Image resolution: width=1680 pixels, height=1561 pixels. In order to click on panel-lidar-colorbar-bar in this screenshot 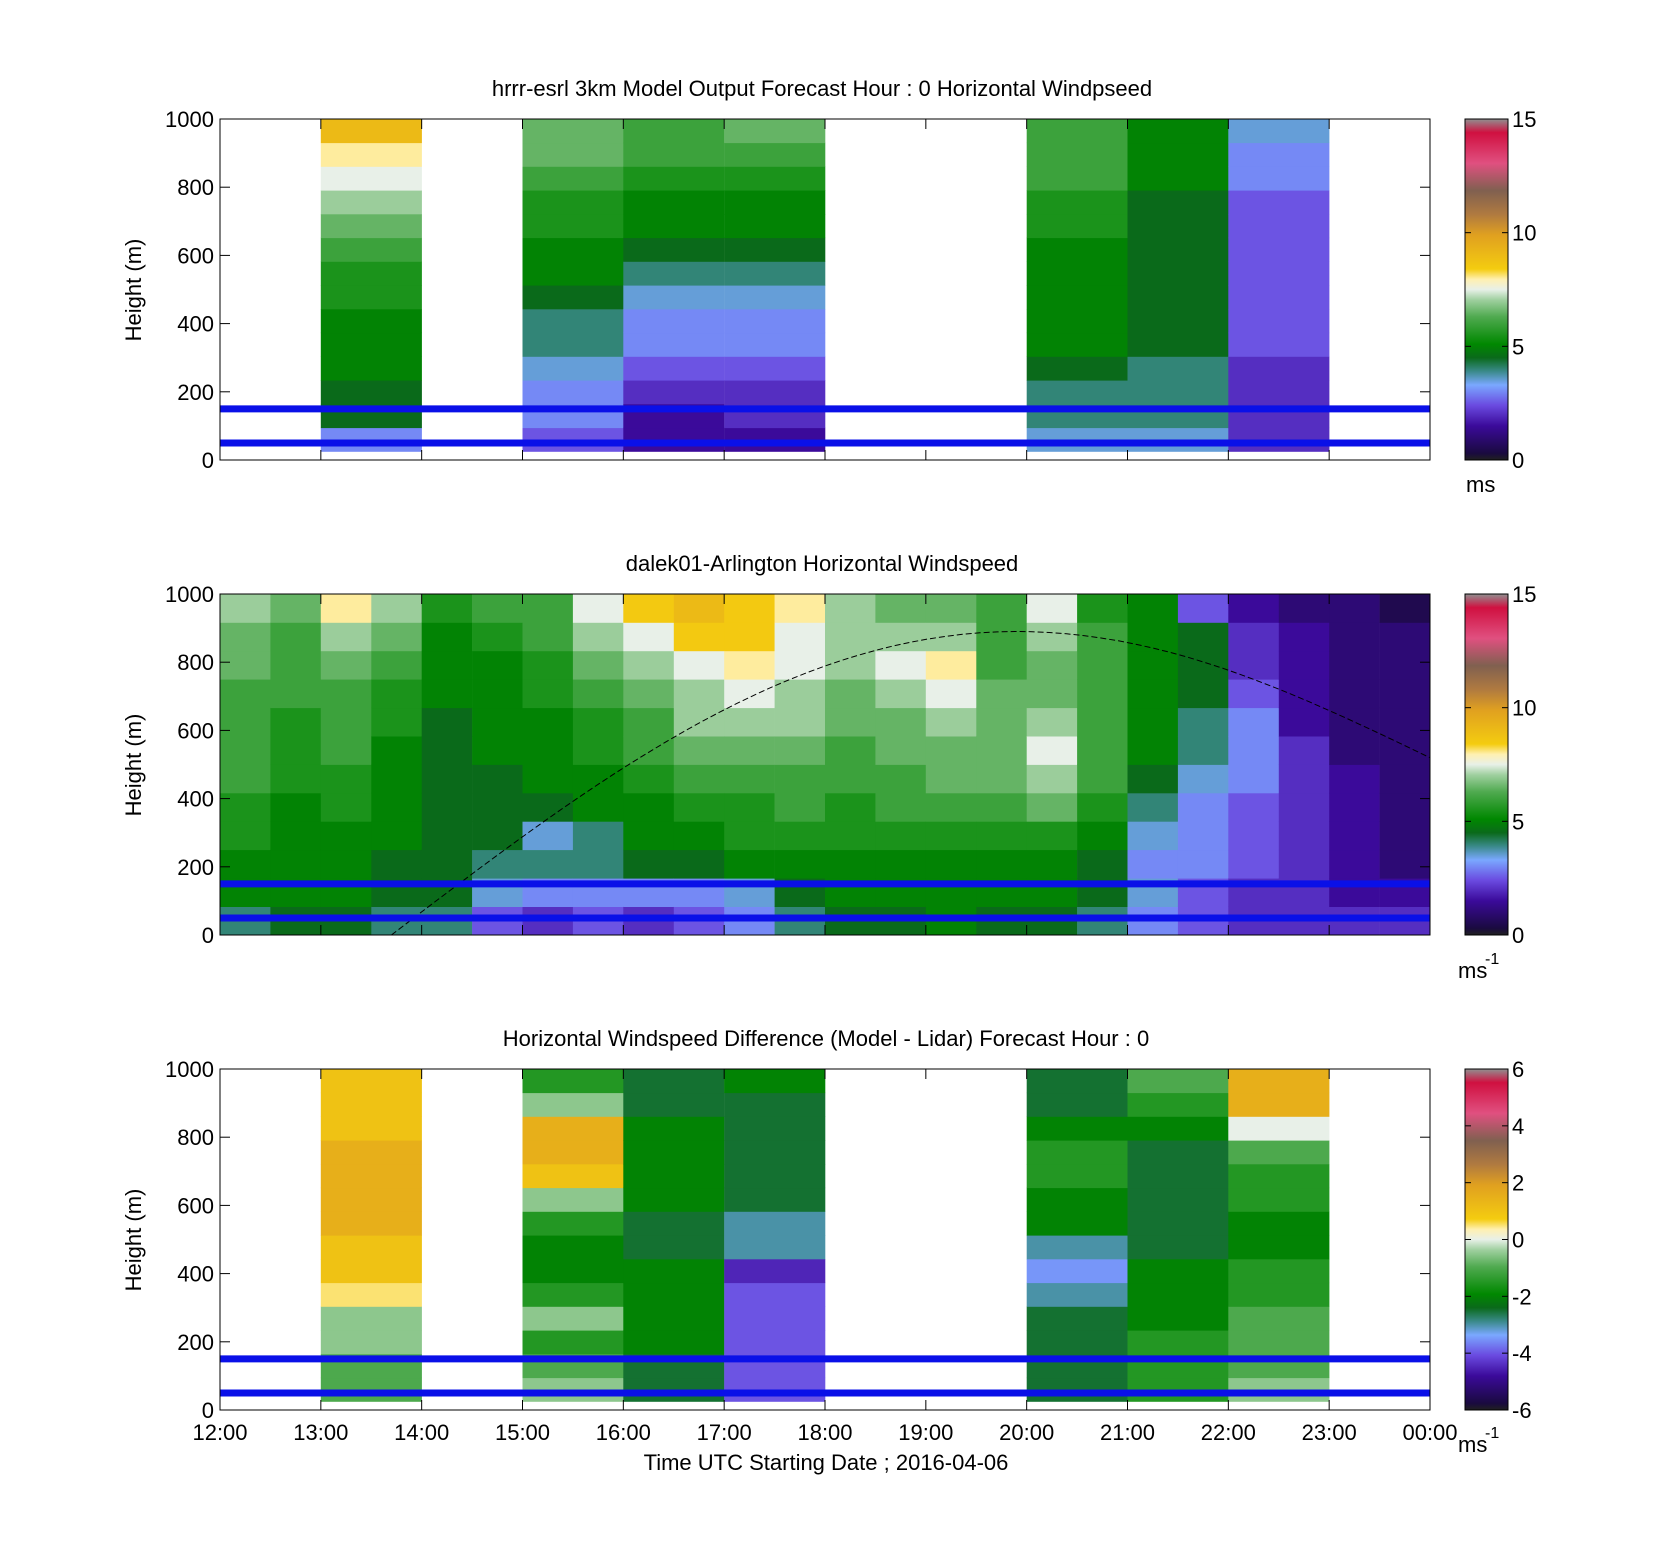, I will do `click(1486, 764)`.